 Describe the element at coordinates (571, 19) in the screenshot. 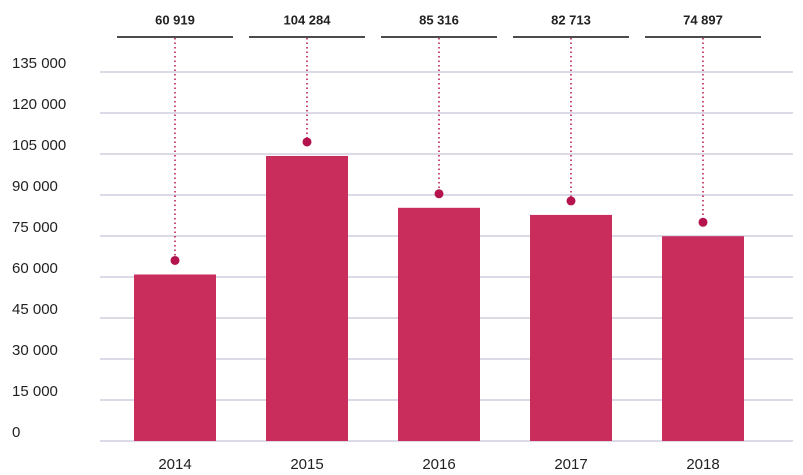

I see `value-label: 82 713` at that location.